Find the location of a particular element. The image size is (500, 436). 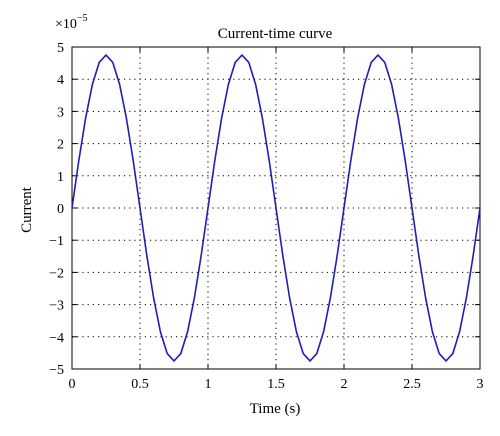

y-scale-exponent: ×10⁻⁵ is located at coordinates (71, 22).